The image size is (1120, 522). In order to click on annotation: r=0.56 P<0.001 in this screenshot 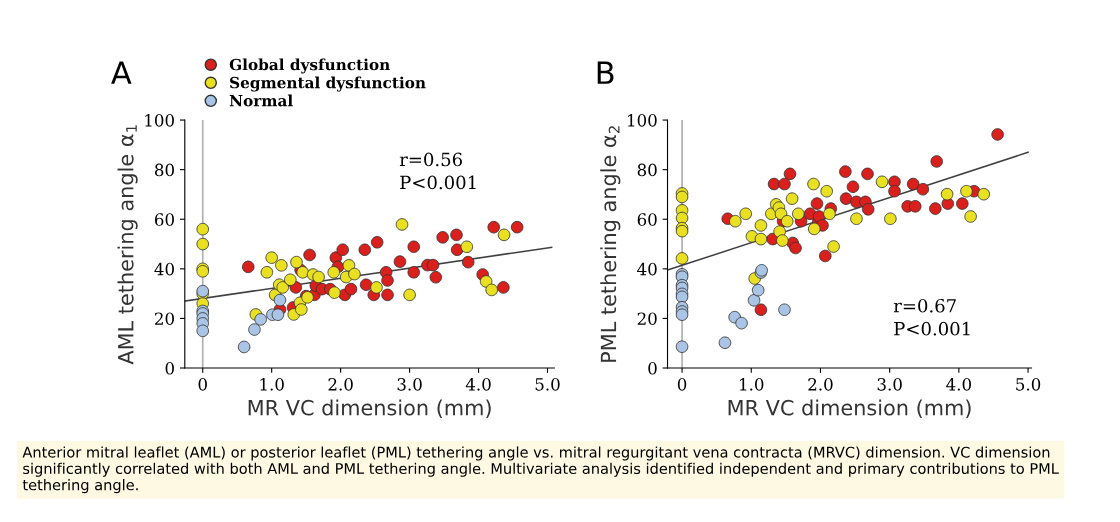, I will do `click(437, 171)`.